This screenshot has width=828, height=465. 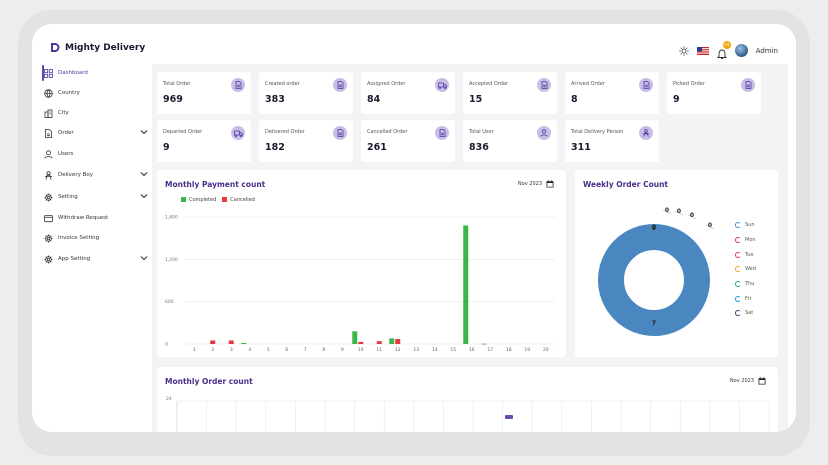 I want to click on legend-item-fri: Fri, so click(x=745, y=298).